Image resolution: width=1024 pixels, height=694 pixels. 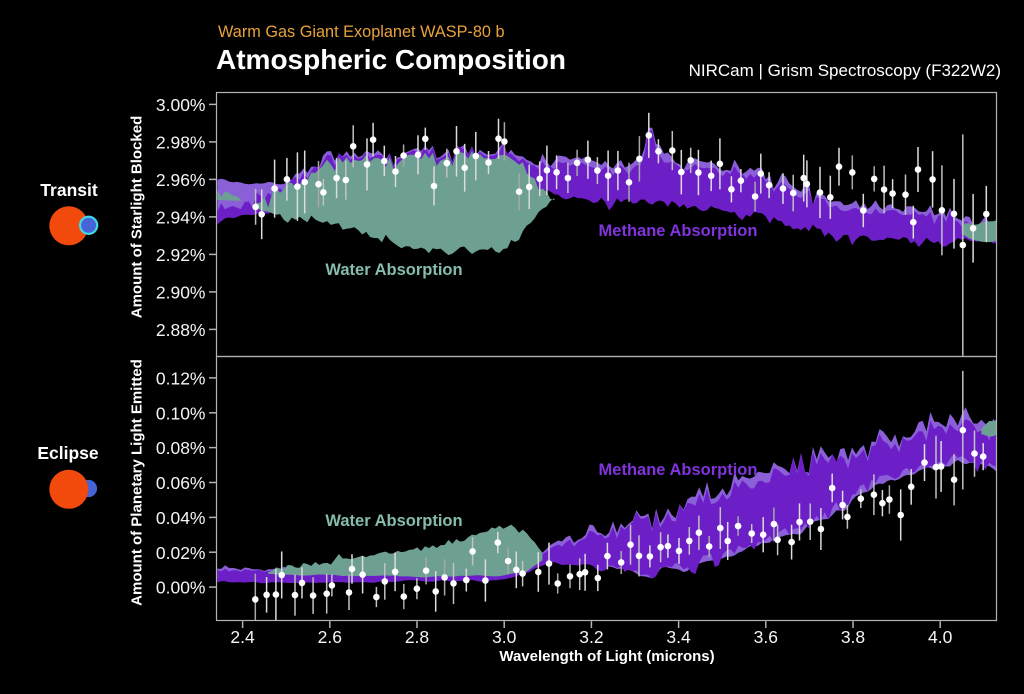 I want to click on svg-text: Eclipse, so click(x=68, y=453).